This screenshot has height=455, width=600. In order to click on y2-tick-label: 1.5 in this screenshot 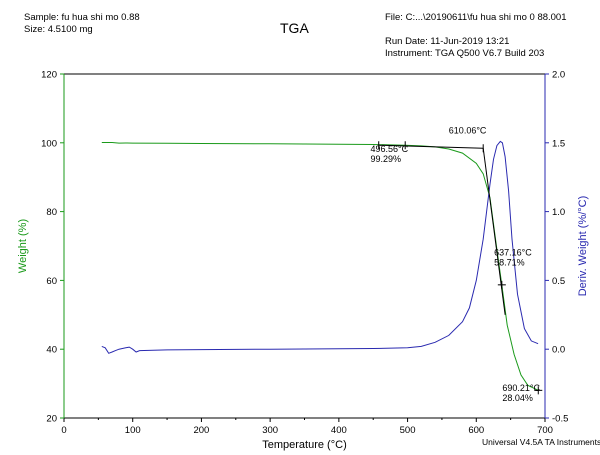, I will do `click(558, 143)`.